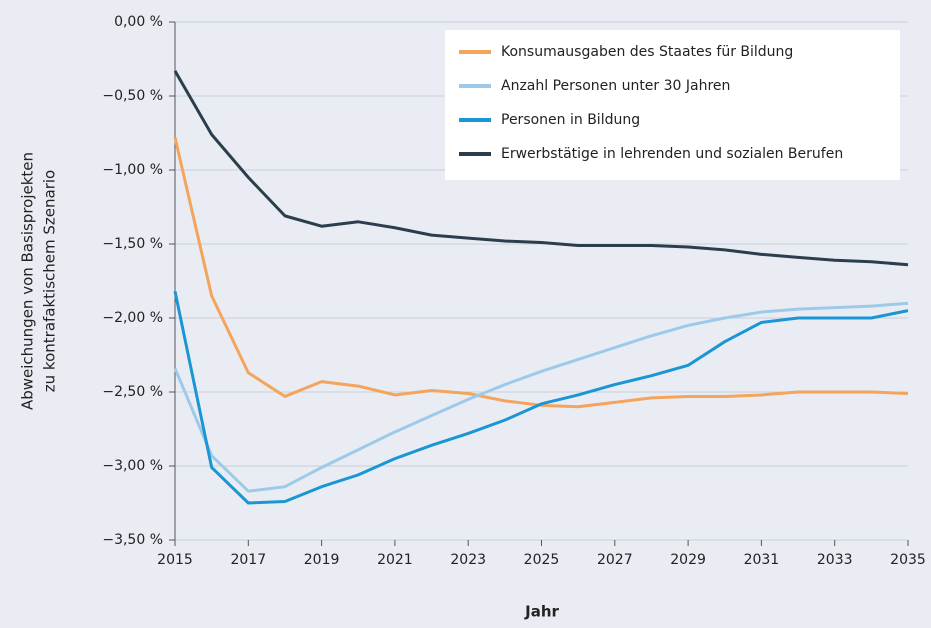  What do you see at coordinates (248, 560) in the screenshot?
I see `x-tick-label: 2017` at bounding box center [248, 560].